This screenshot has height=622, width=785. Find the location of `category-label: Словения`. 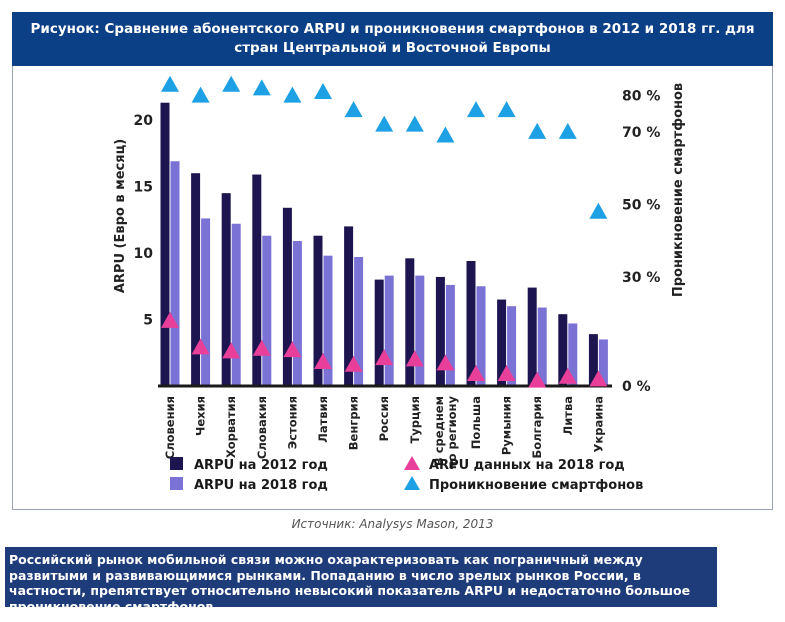

category-label: Словения is located at coordinates (170, 427).